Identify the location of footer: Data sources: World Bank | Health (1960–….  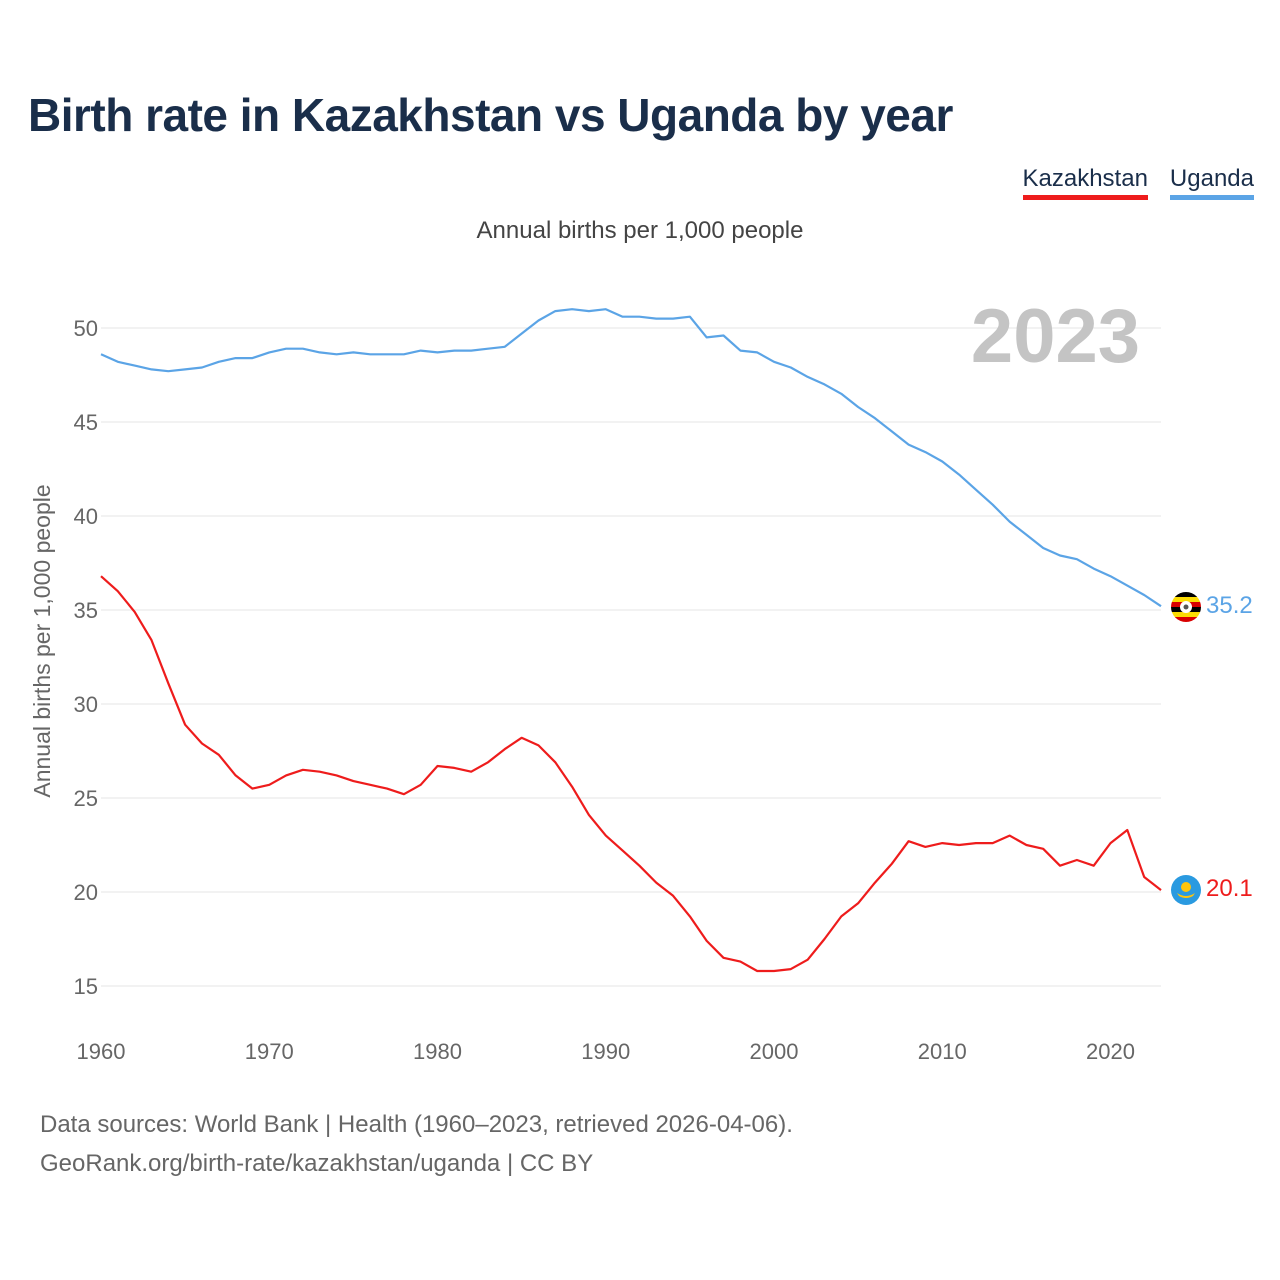
(416, 1144).